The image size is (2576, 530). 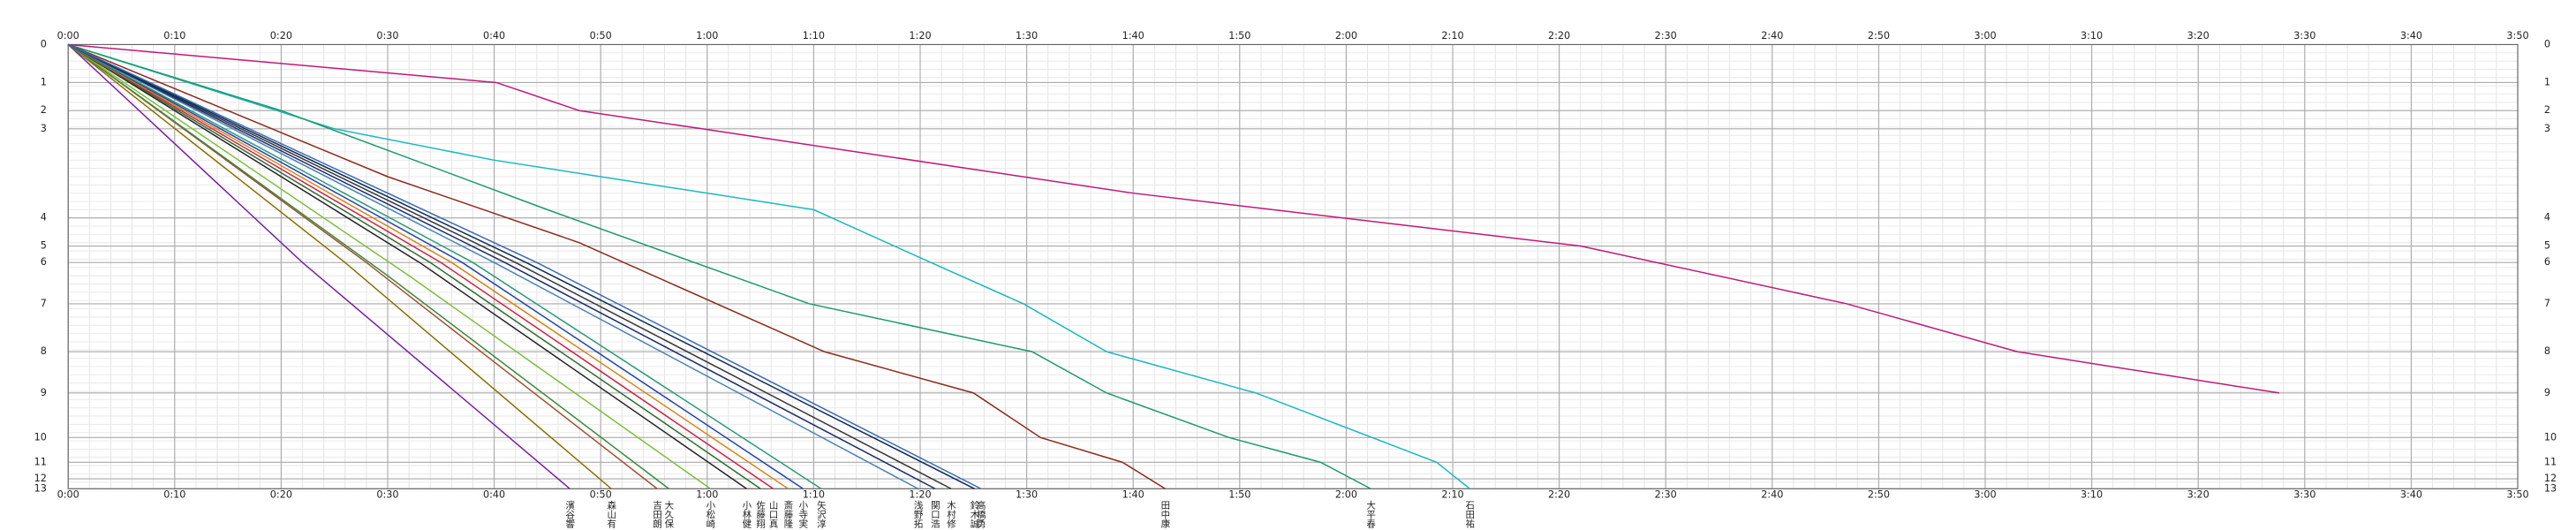 I want to click on runner-name: 吉田朗, so click(x=657, y=514).